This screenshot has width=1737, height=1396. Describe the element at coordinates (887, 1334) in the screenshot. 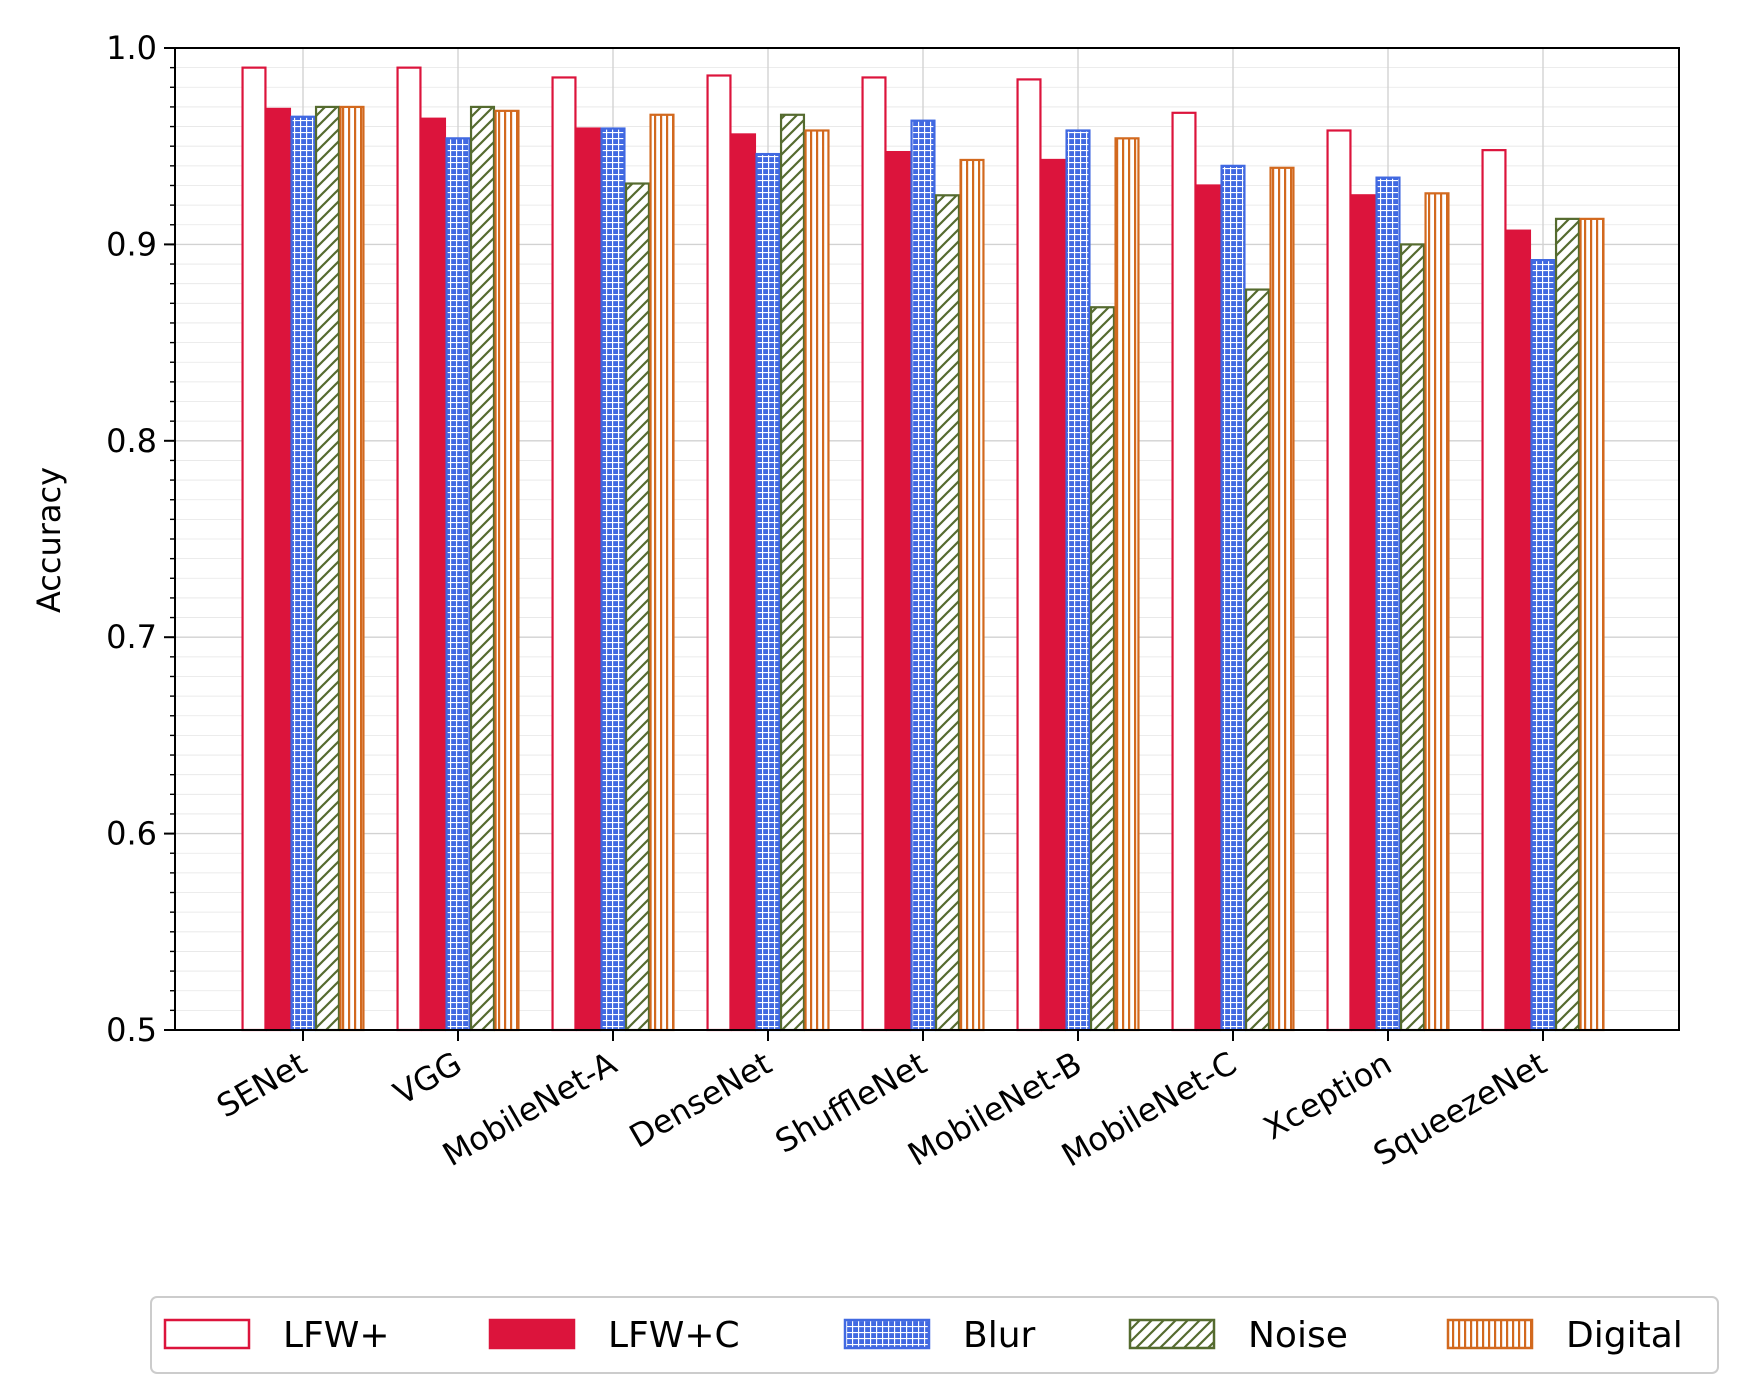

I see `legend-swatch-blur` at that location.